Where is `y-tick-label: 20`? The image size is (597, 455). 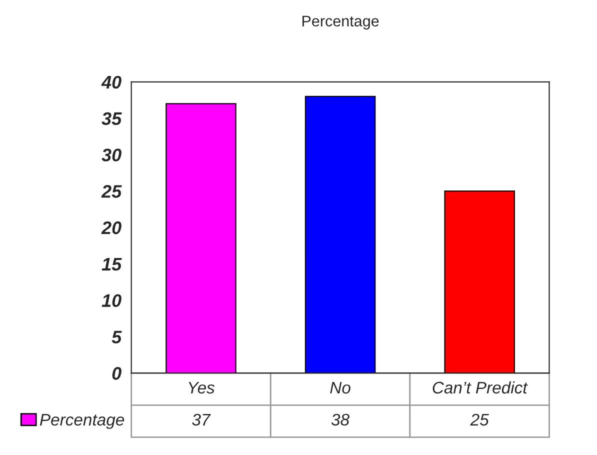
y-tick-label: 20 is located at coordinates (111, 227).